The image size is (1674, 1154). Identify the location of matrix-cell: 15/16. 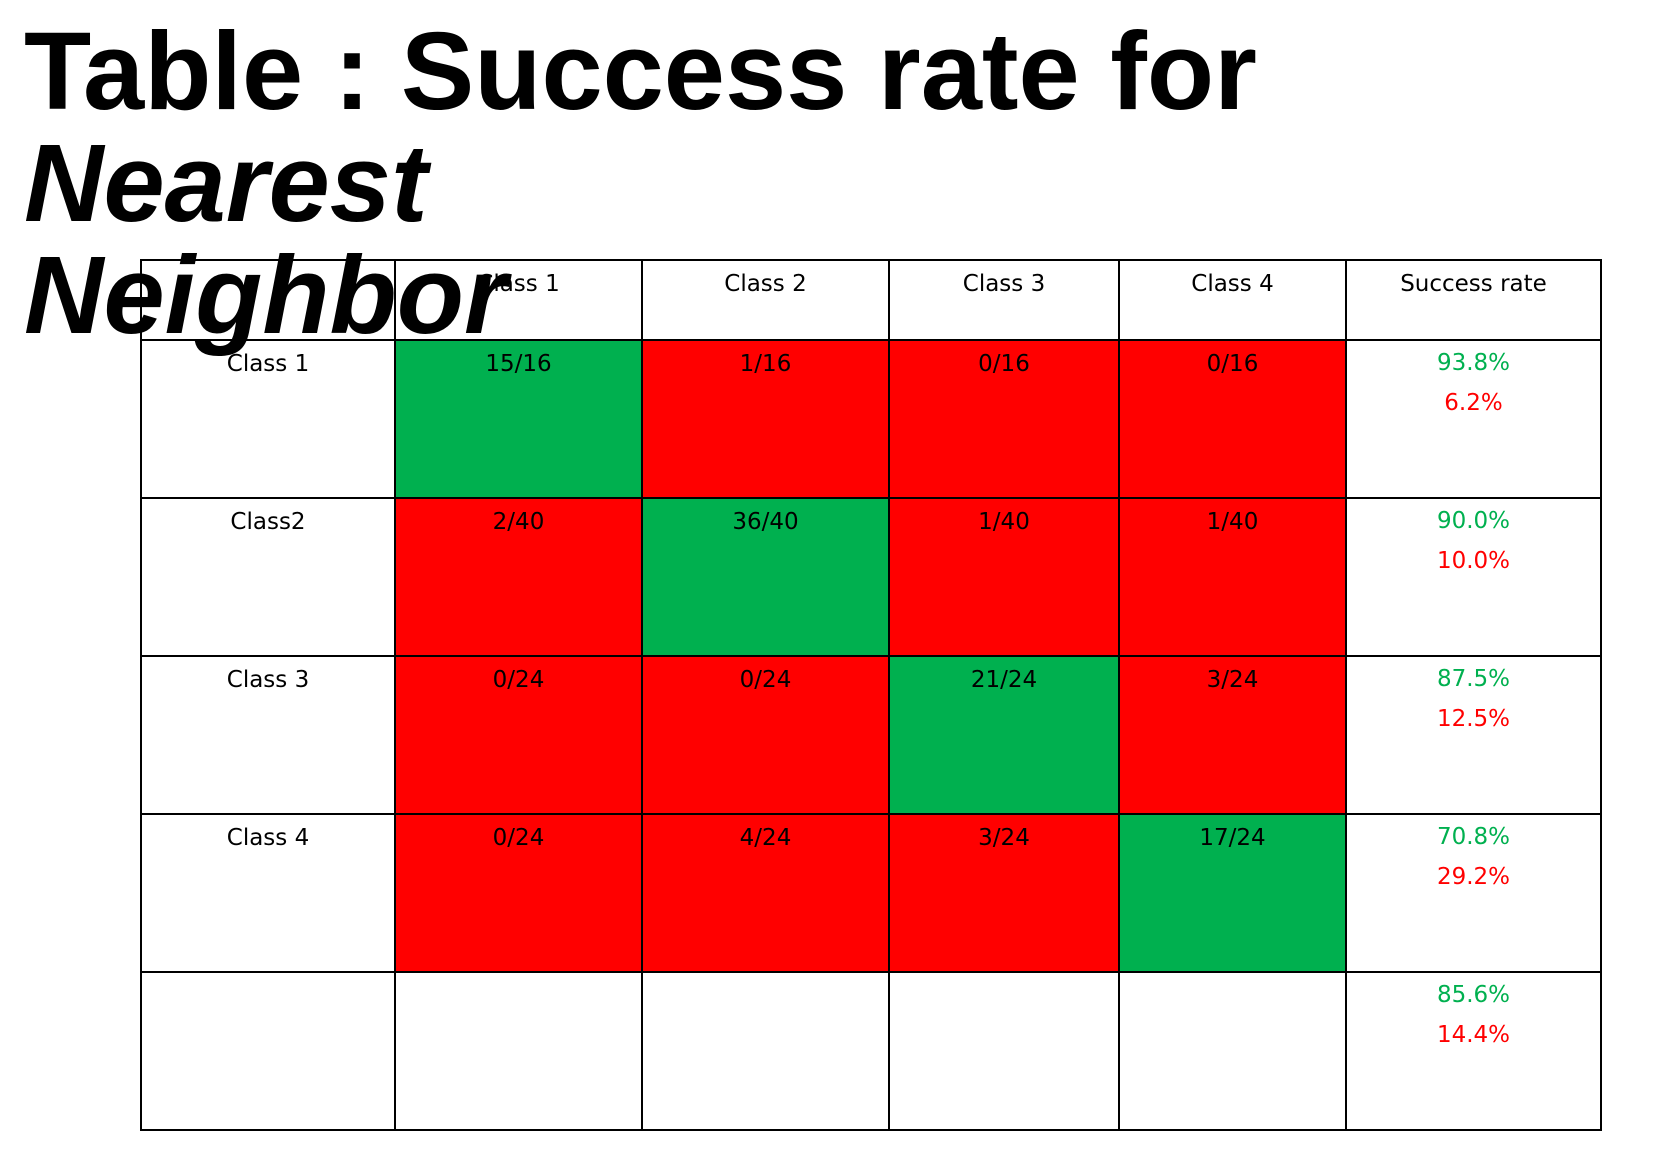
(518, 419).